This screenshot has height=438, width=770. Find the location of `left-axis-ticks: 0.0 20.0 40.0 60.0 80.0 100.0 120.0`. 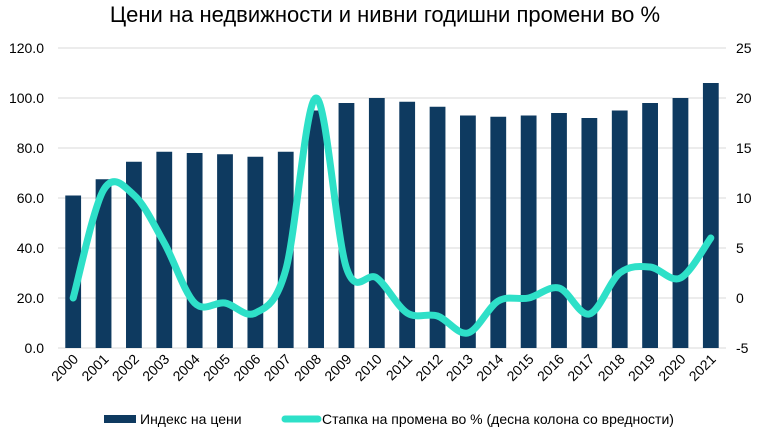

left-axis-ticks: 0.0 20.0 40.0 60.0 80.0 100.0 120.0 is located at coordinates (26, 198).